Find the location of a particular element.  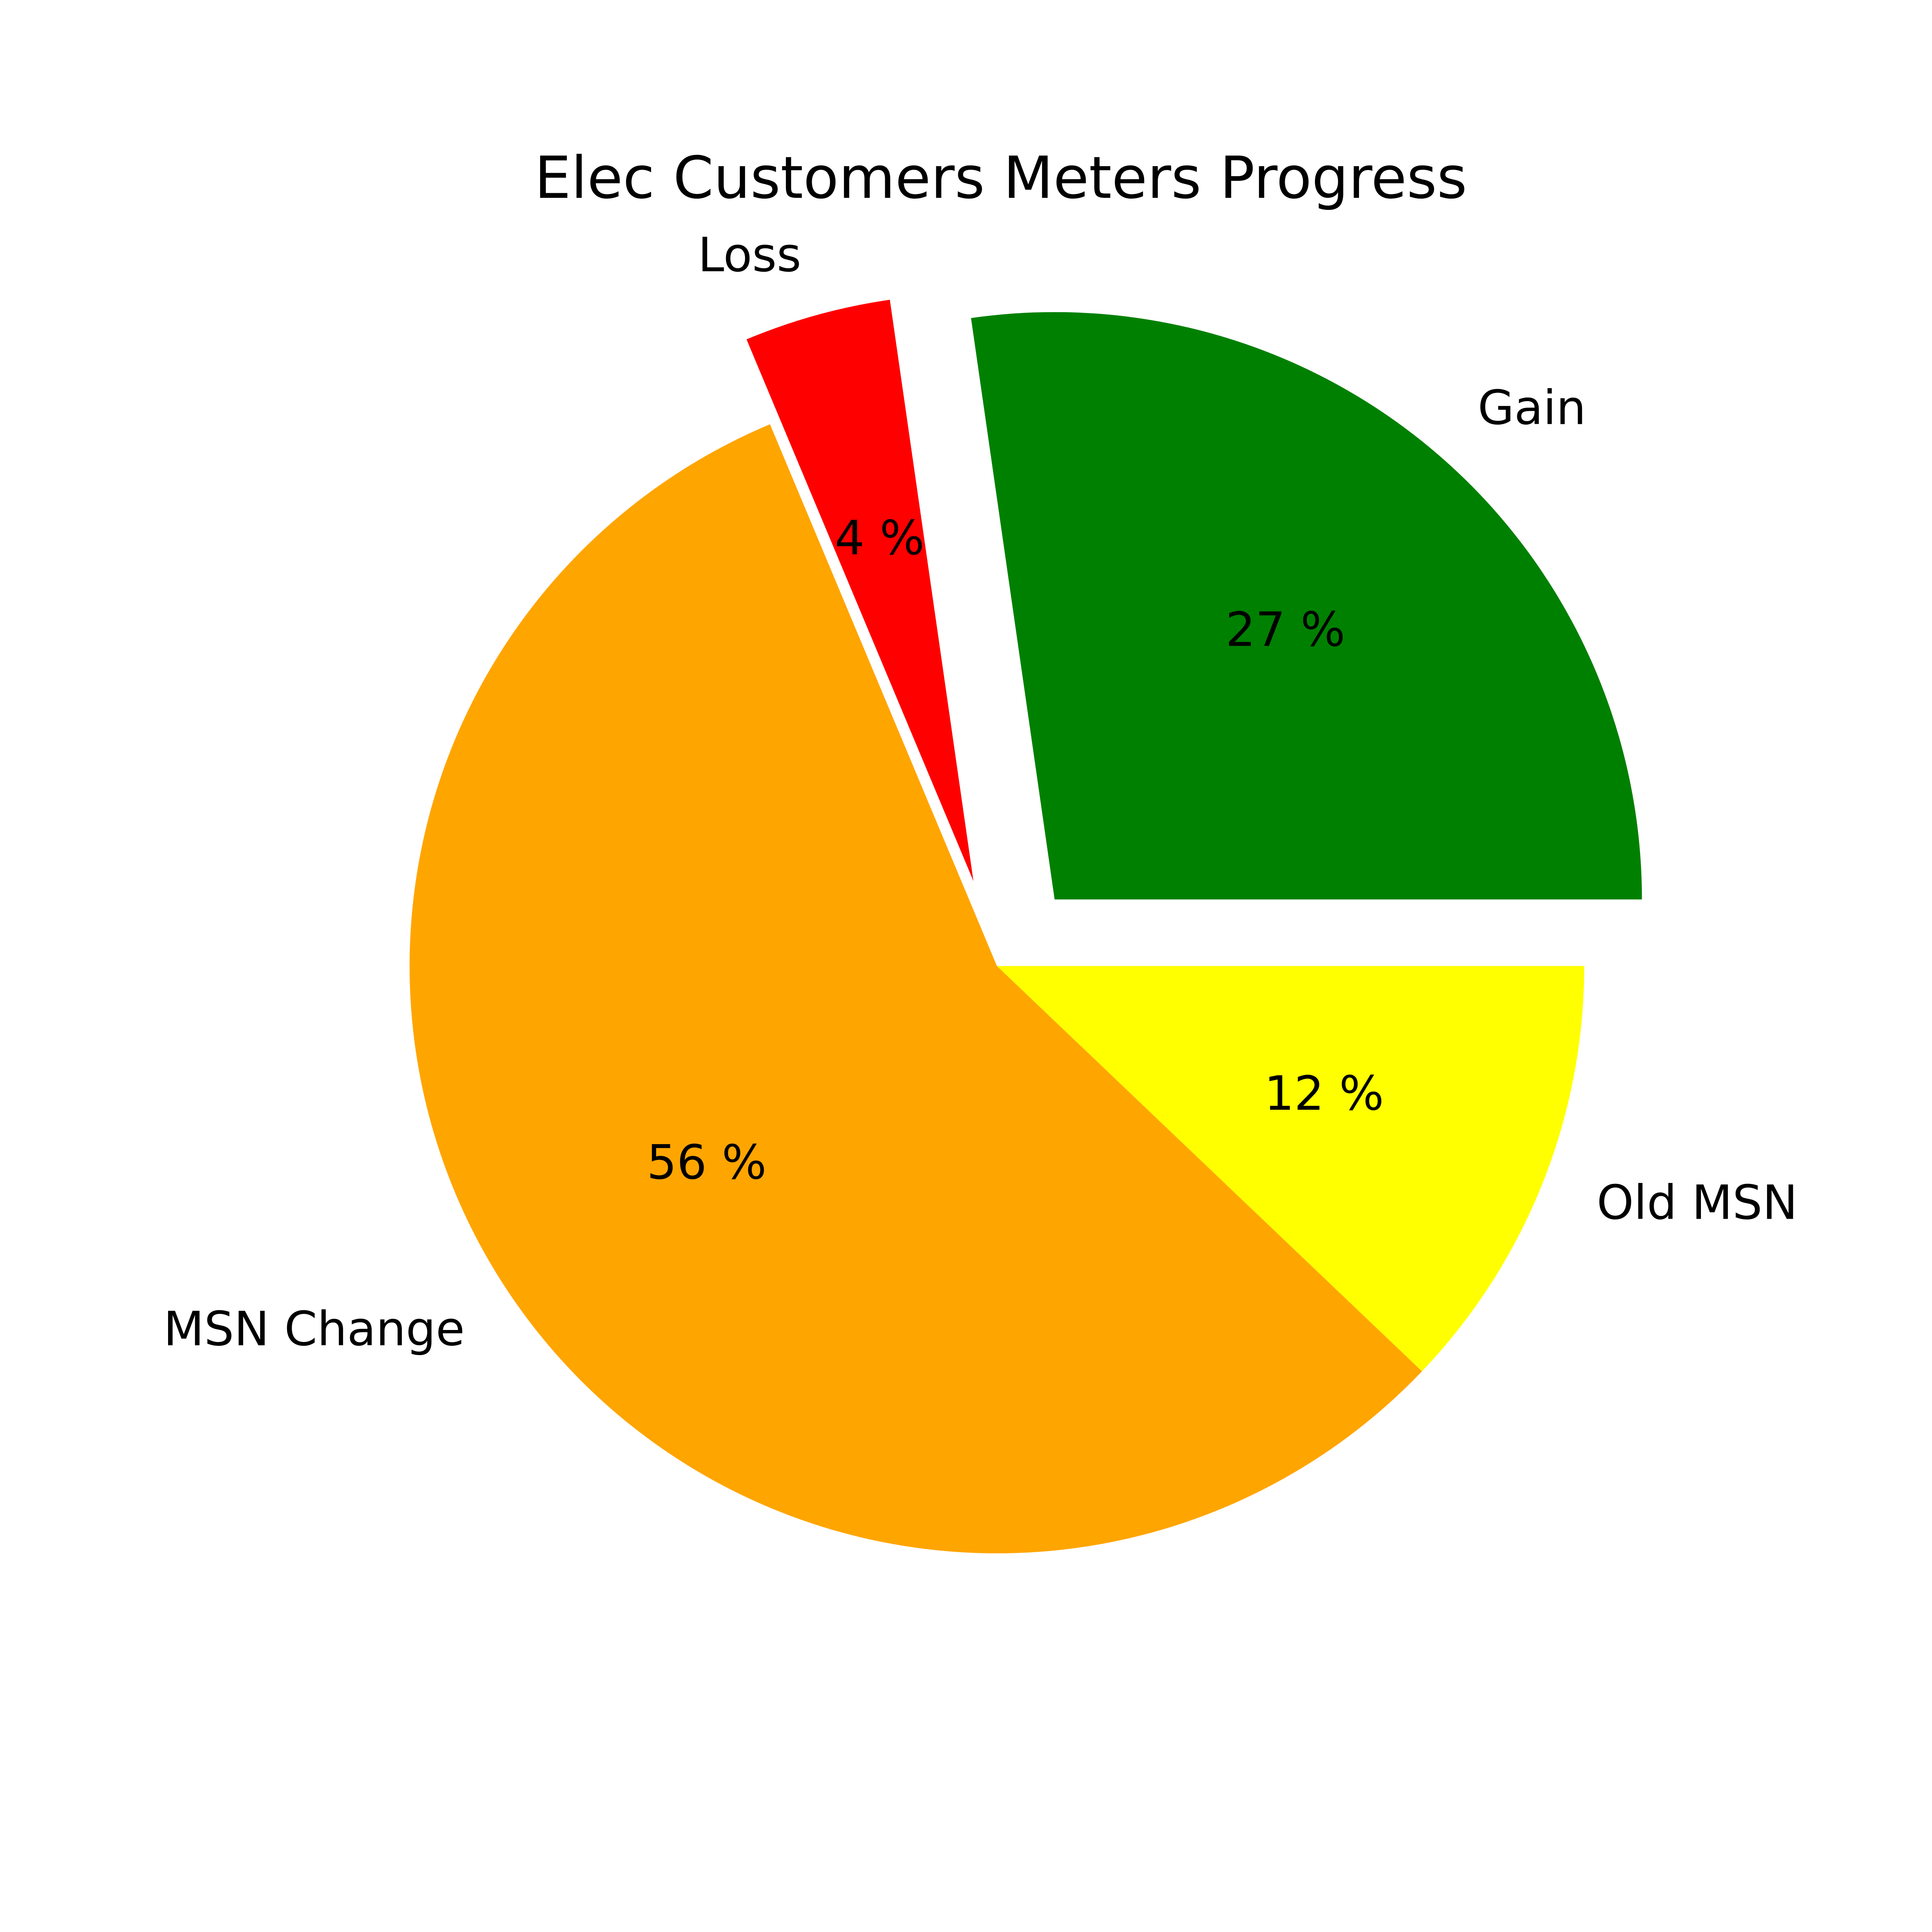

pct-label-msn-change: 56 % is located at coordinates (707, 1163).